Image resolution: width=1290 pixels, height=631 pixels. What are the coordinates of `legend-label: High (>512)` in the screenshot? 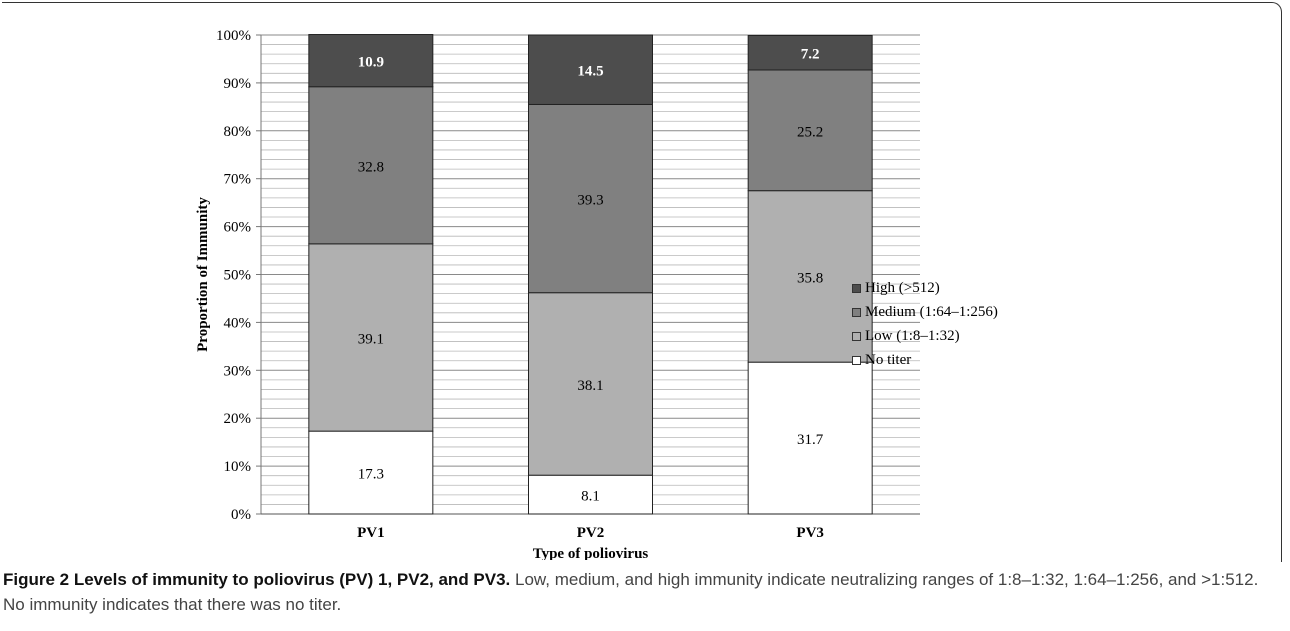 It's located at (902, 287).